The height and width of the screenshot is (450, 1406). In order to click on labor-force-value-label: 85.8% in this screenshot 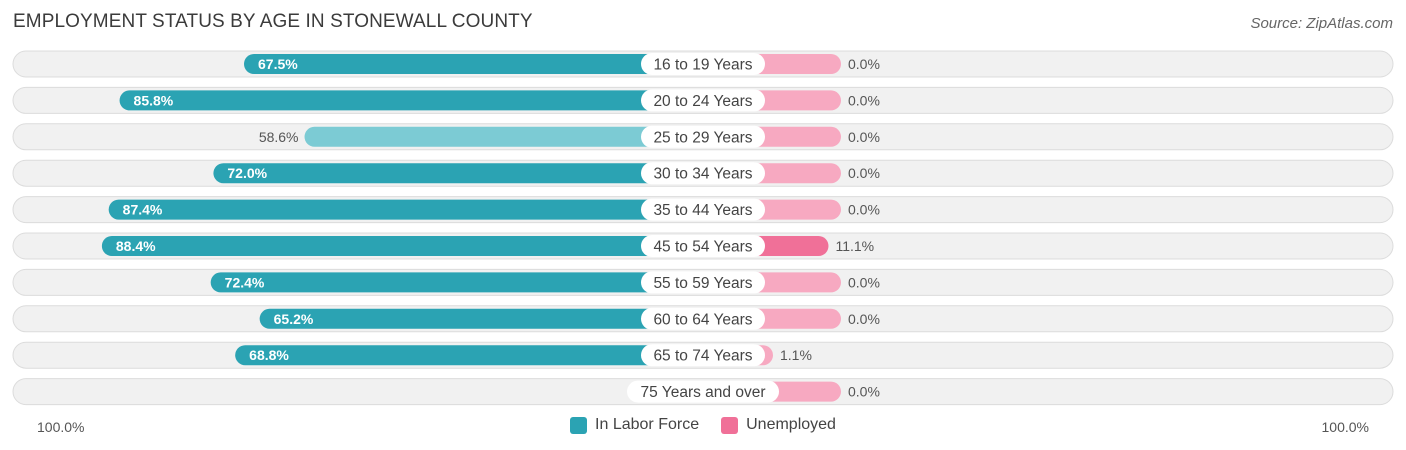, I will do `click(154, 100)`.